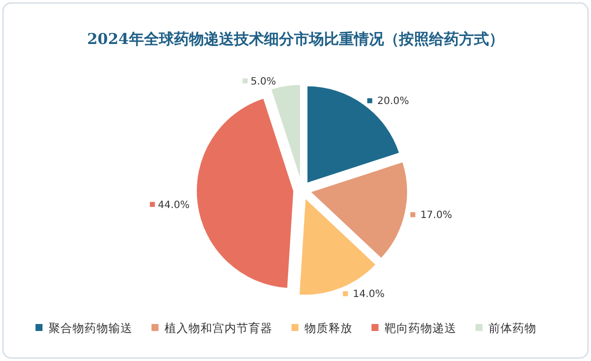 This screenshot has height=361, width=591. What do you see at coordinates (328, 328) in the screenshot?
I see `legend-label: 物质释放` at bounding box center [328, 328].